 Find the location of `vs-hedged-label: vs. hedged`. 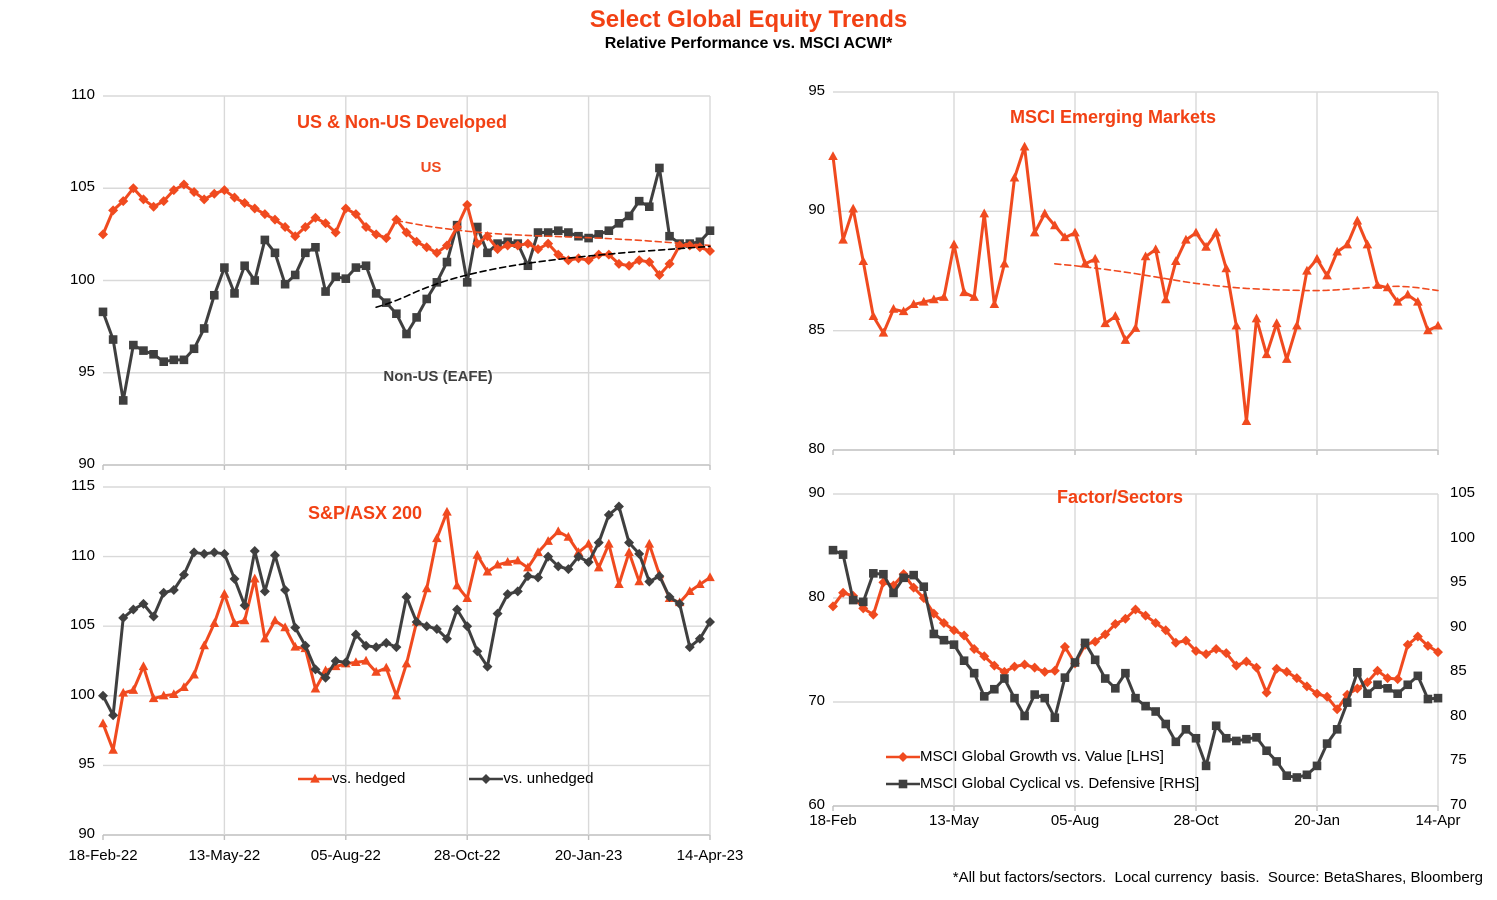

vs-hedged-label: vs. hedged is located at coordinates (369, 778).